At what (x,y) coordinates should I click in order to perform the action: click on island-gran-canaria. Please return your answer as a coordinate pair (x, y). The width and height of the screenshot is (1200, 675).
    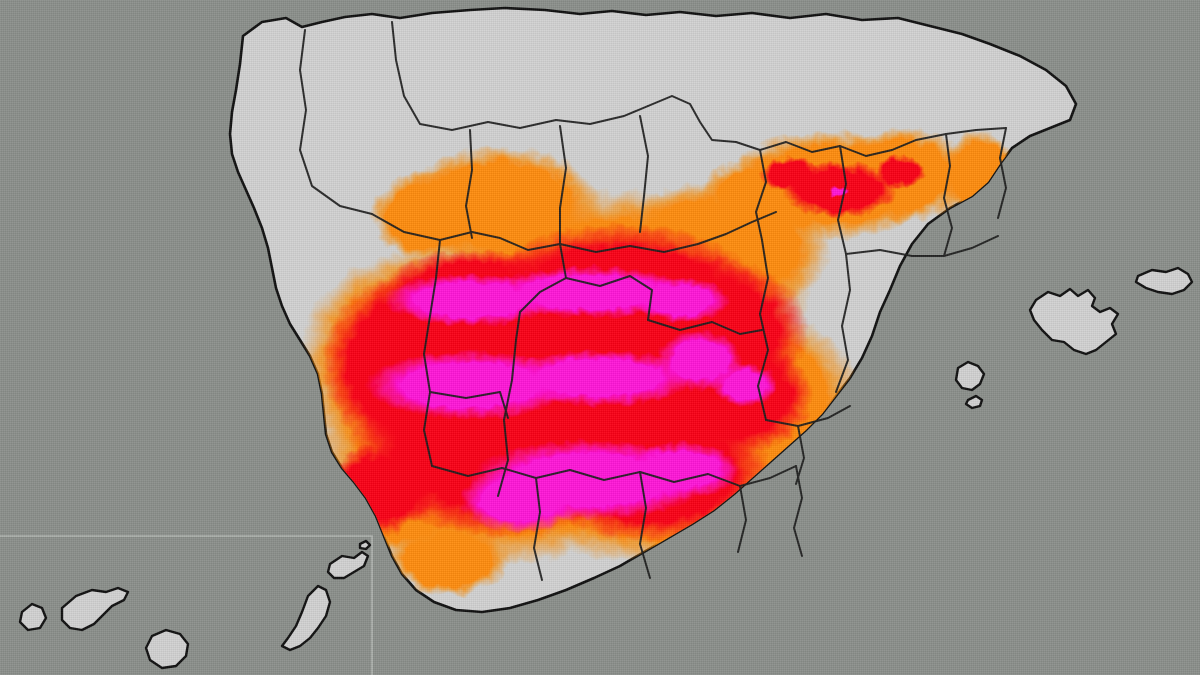
    Looking at the image, I should click on (167, 649).